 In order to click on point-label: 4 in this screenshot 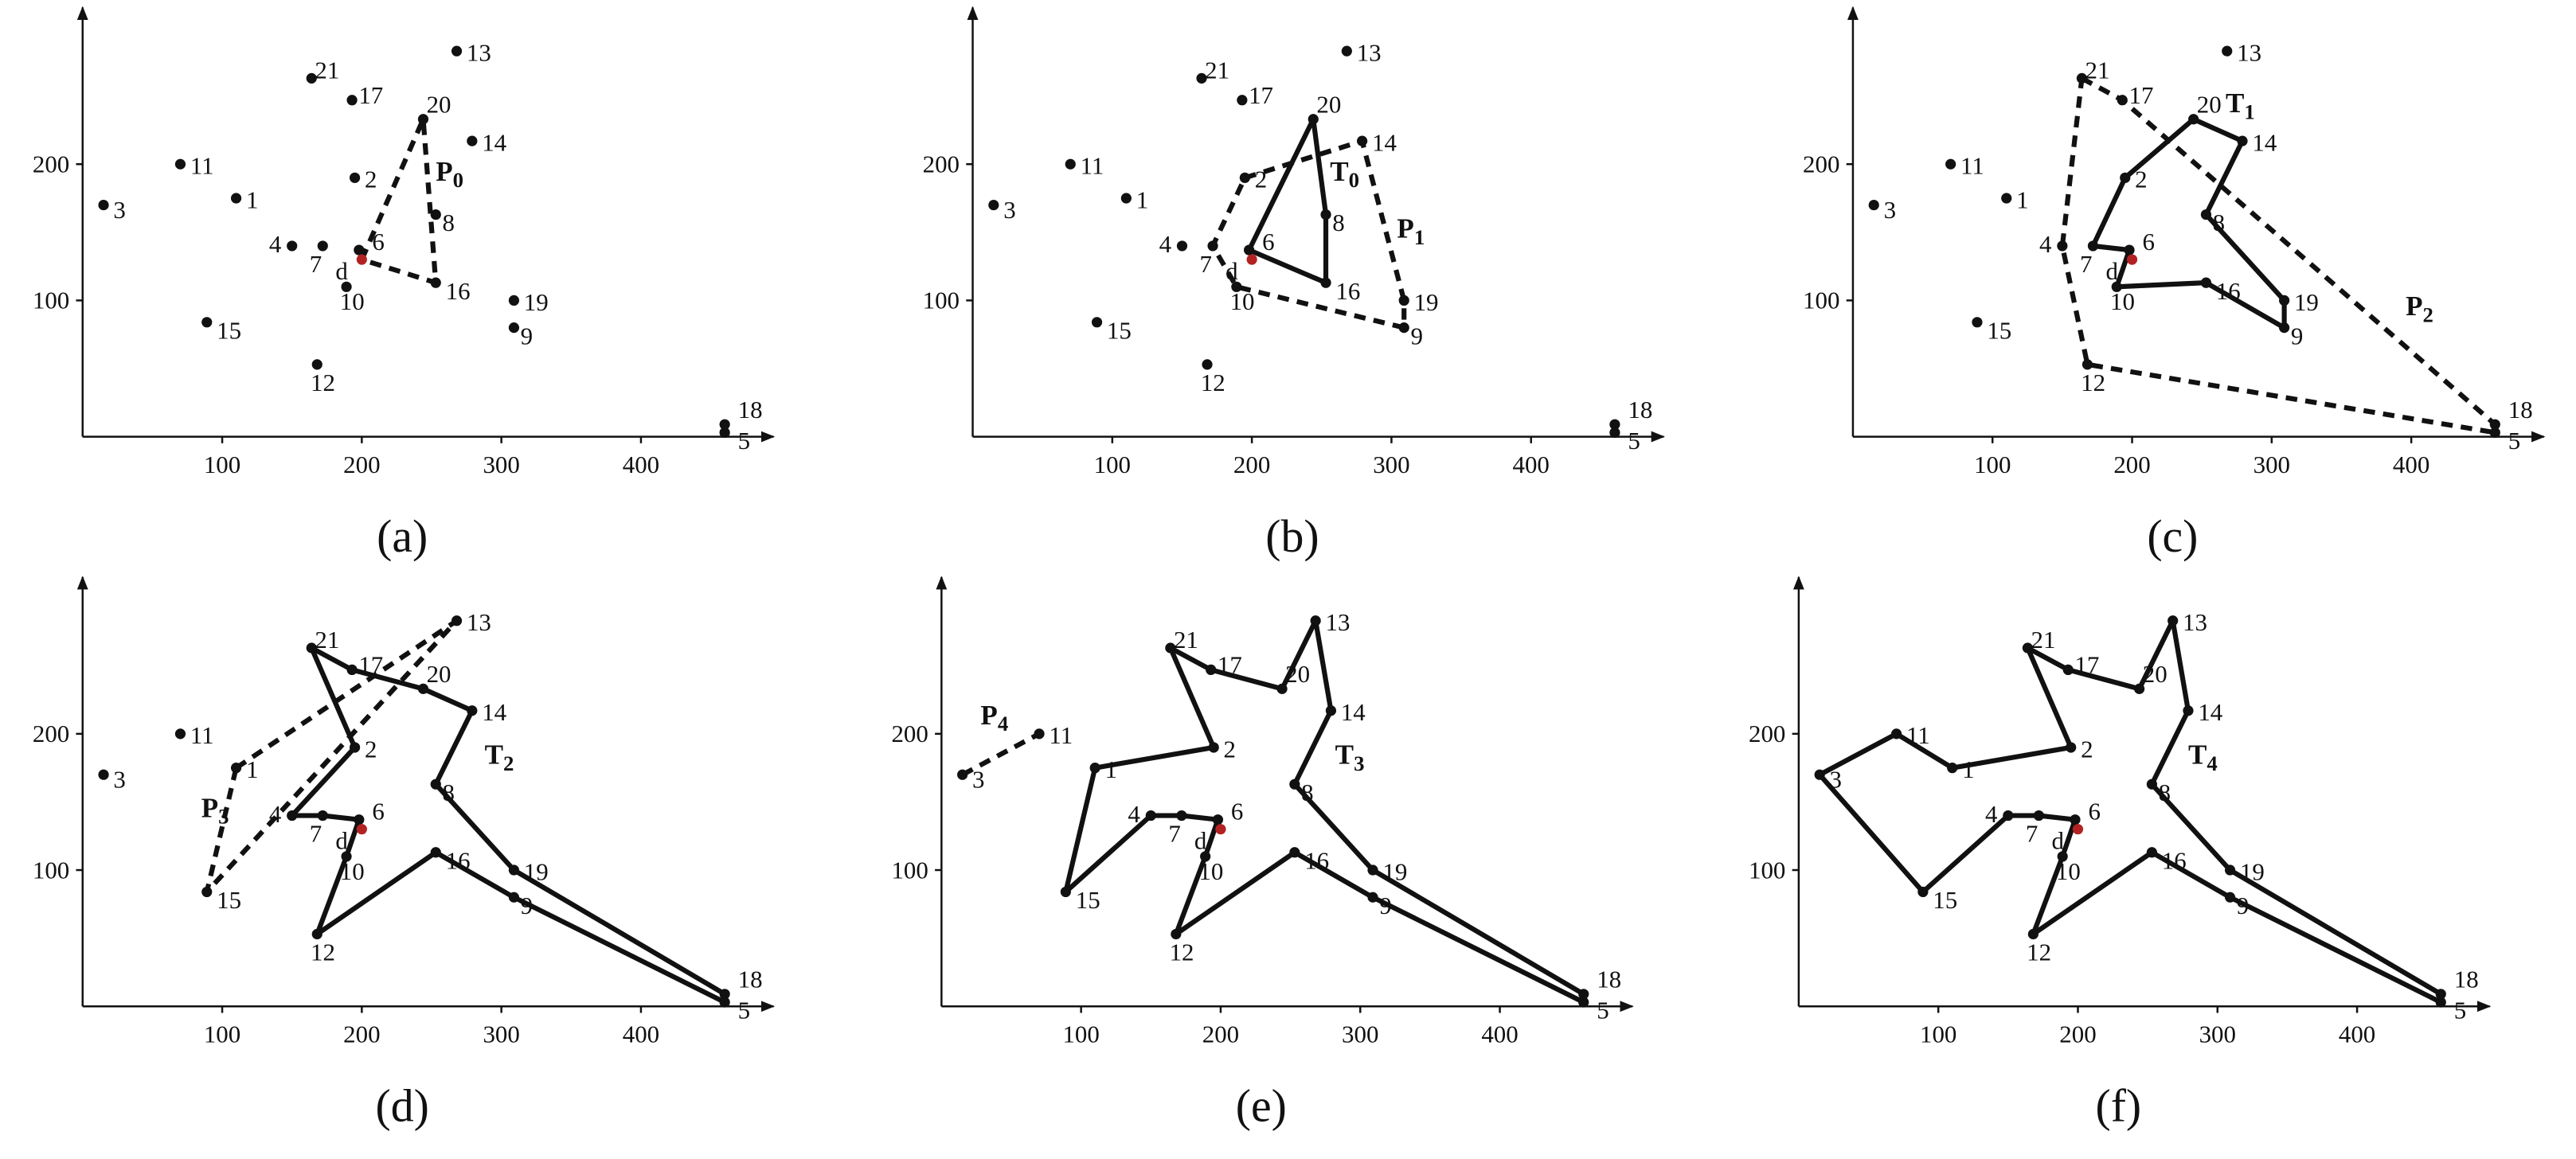, I will do `click(275, 814)`.